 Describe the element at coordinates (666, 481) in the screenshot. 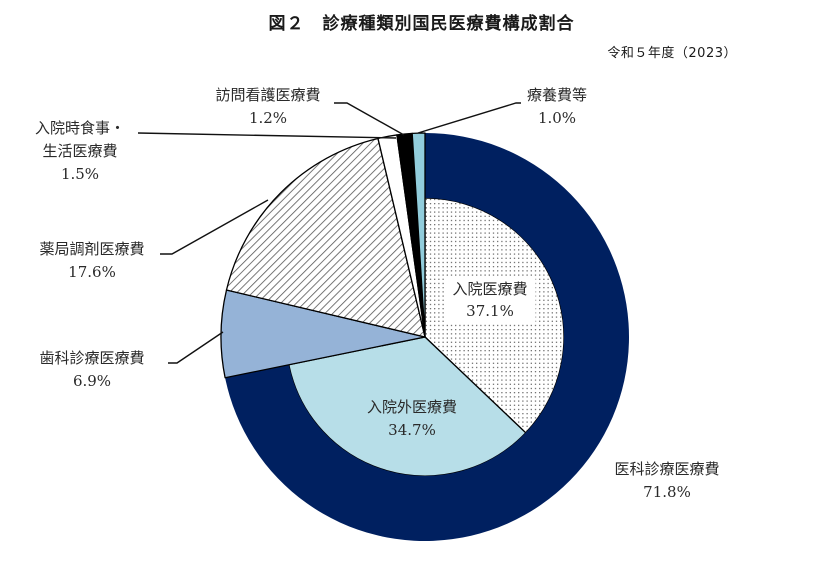

I see `label-ika: 医科診療医療費 71.8%` at that location.